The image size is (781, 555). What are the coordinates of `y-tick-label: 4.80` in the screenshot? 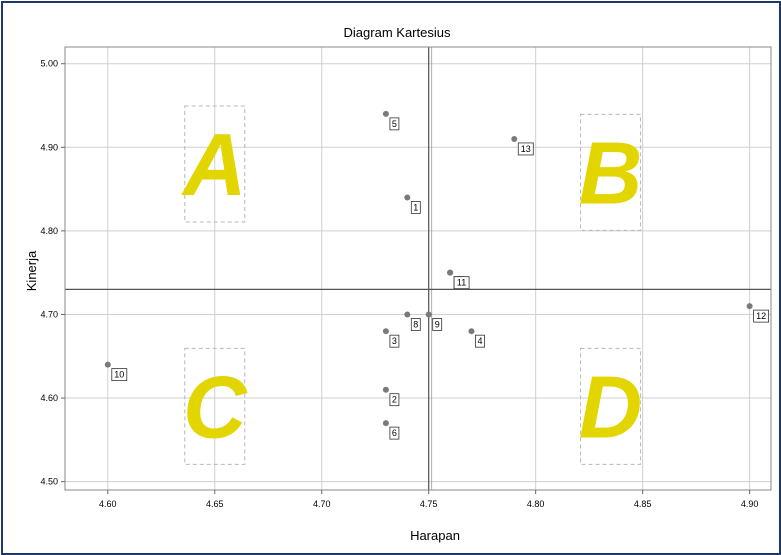 It's located at (49, 231).